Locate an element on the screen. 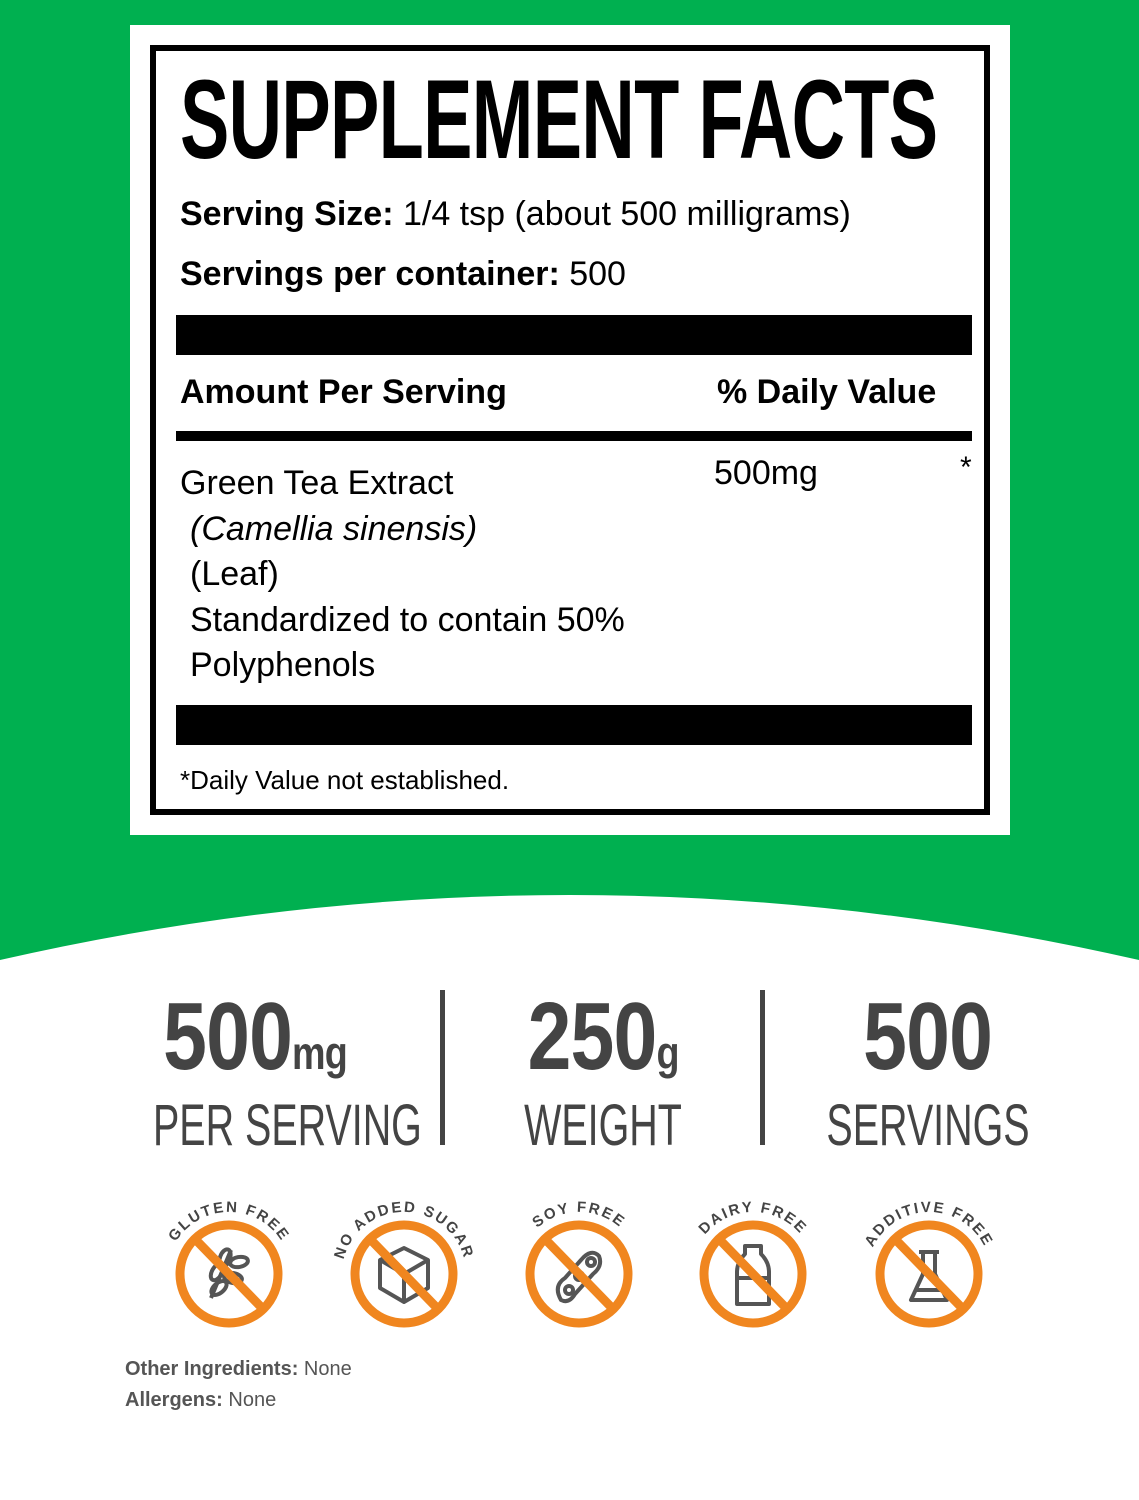 The width and height of the screenshot is (1139, 1500). stat-label: SERVINGS is located at coordinates (928, 1125).